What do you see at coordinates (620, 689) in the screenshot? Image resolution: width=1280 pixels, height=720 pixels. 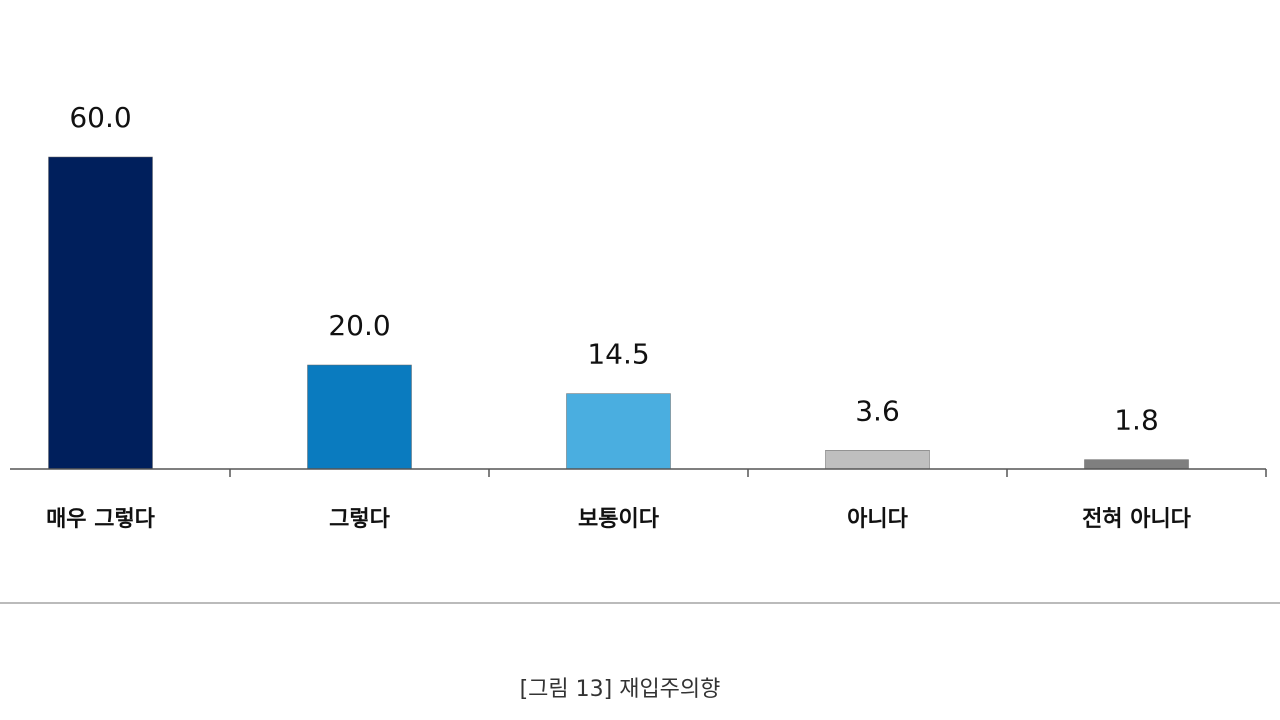 I see `caption: [그림 13] 재입주의향` at bounding box center [620, 689].